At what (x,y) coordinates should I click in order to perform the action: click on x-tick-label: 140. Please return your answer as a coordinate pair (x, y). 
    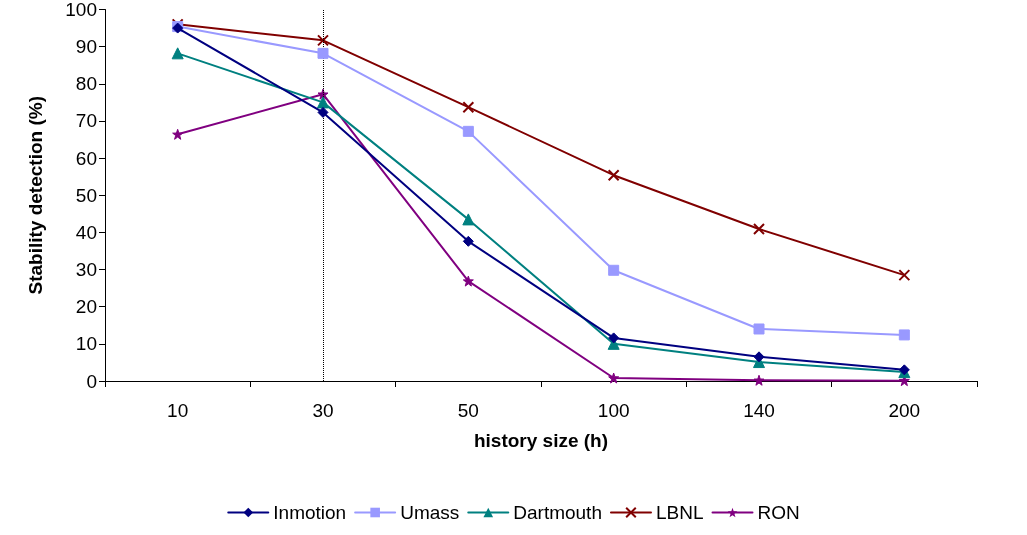
    Looking at the image, I should click on (759, 410).